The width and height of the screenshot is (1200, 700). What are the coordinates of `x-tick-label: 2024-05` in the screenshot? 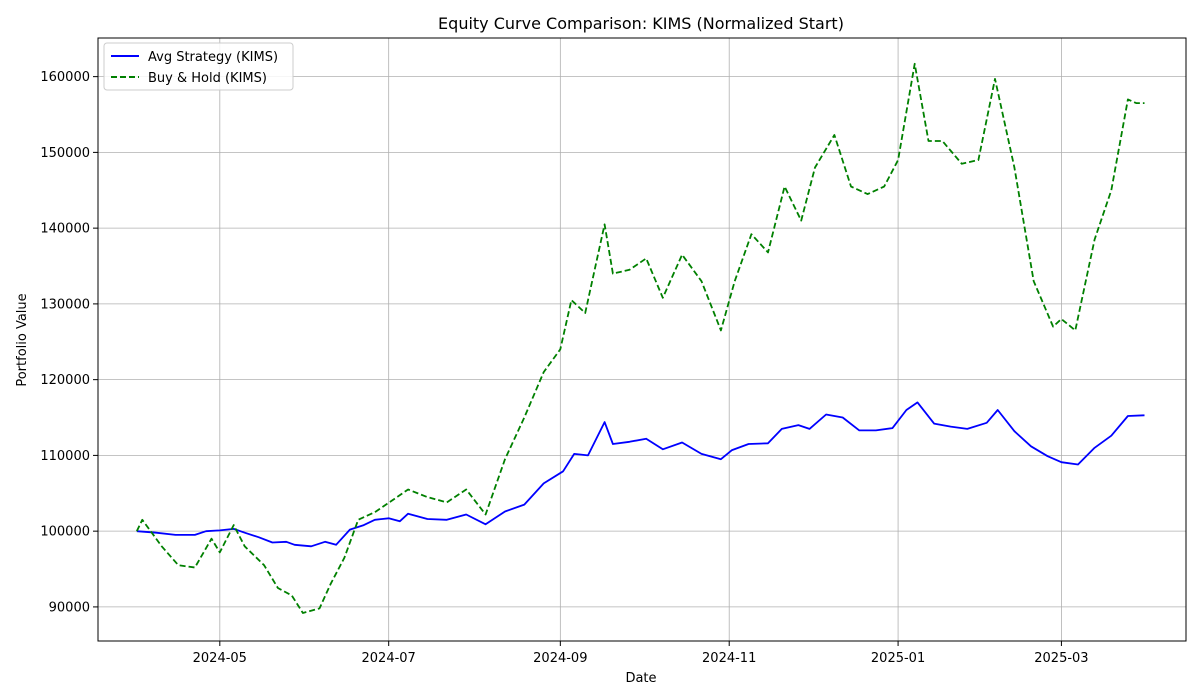 It's located at (220, 658).